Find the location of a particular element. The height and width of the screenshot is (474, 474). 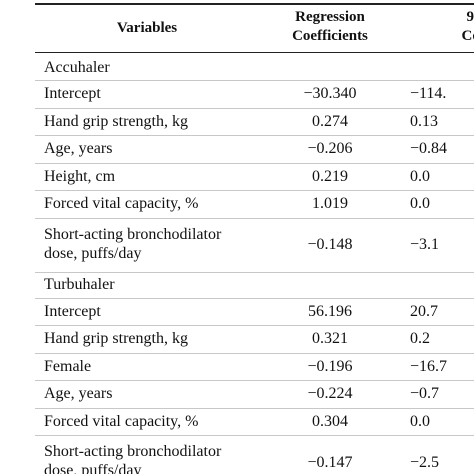

ci-cell: −0.7 is located at coordinates (425, 394).